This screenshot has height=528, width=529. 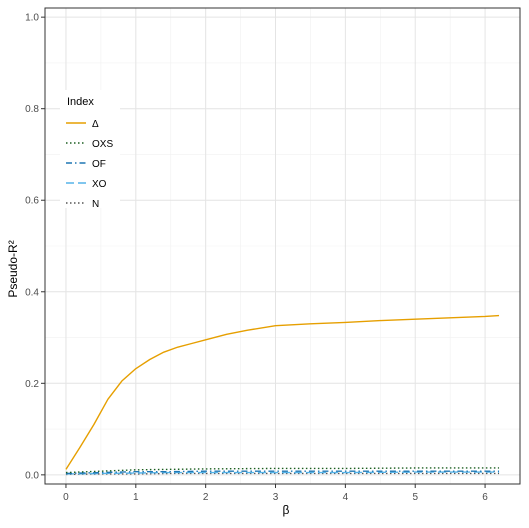 What do you see at coordinates (485, 497) in the screenshot?
I see `x-tick-label: 6` at bounding box center [485, 497].